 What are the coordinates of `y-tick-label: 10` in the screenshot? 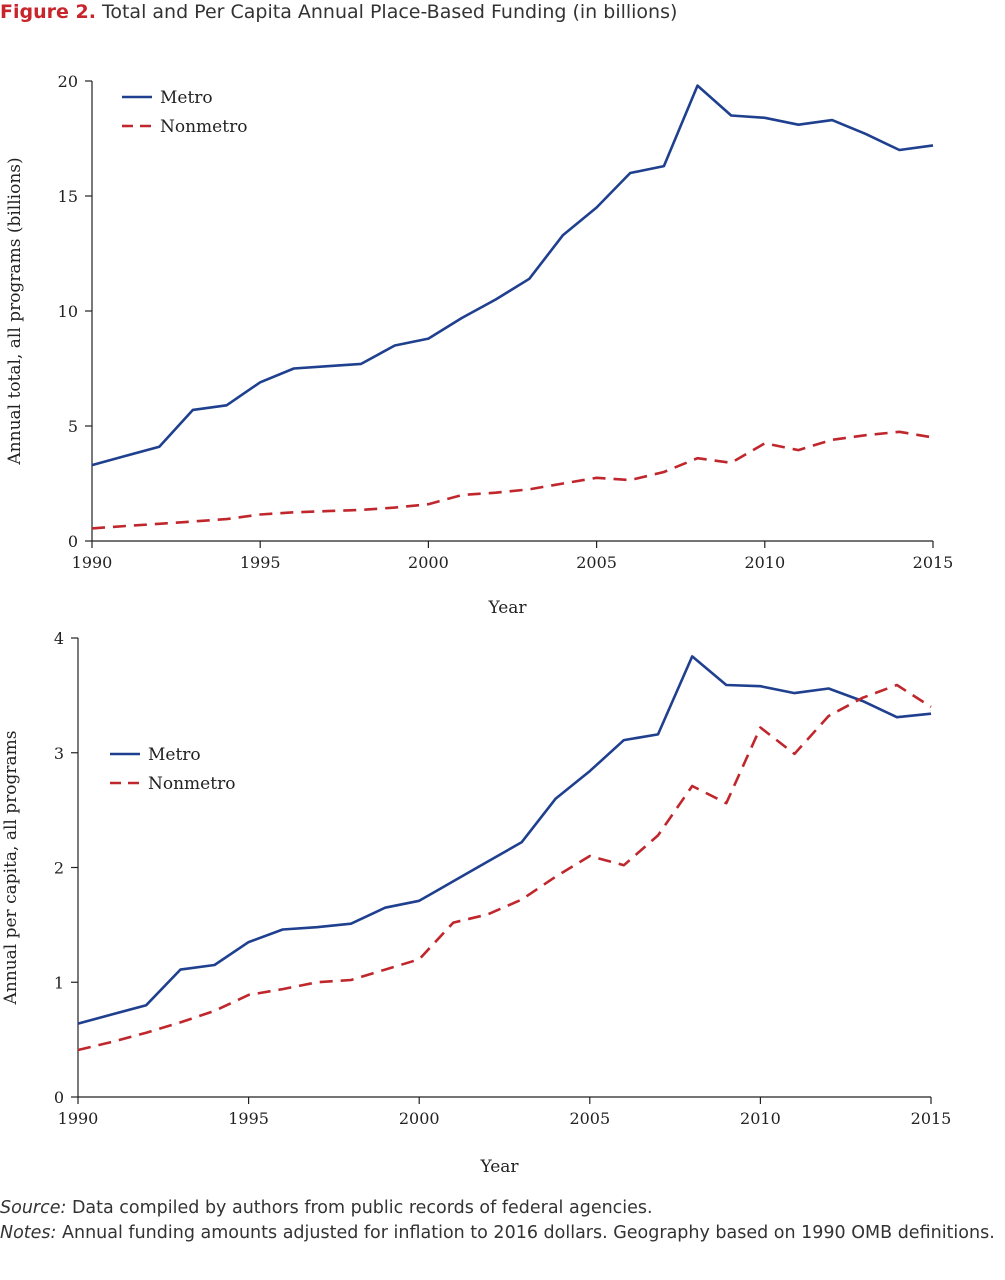 It's located at (68, 311).